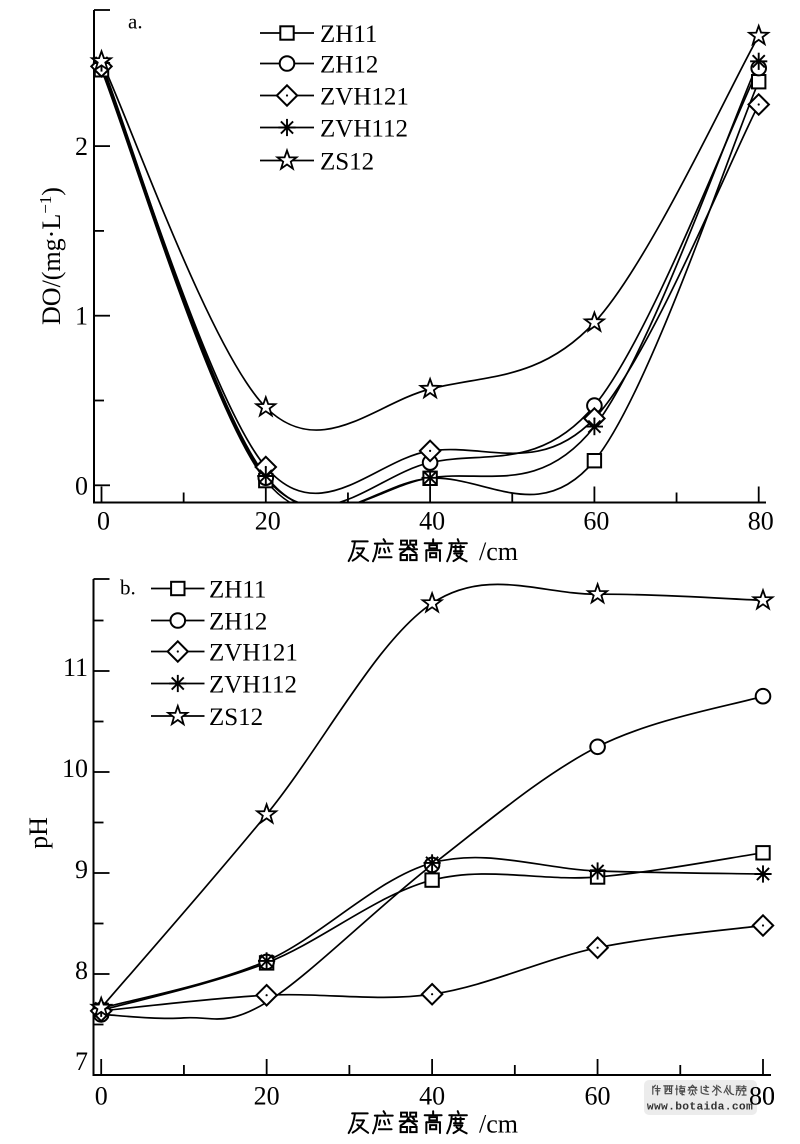 Image resolution: width=800 pixels, height=1144 pixels. What do you see at coordinates (81, 316) in the screenshot?
I see `svg-text: 1` at bounding box center [81, 316].